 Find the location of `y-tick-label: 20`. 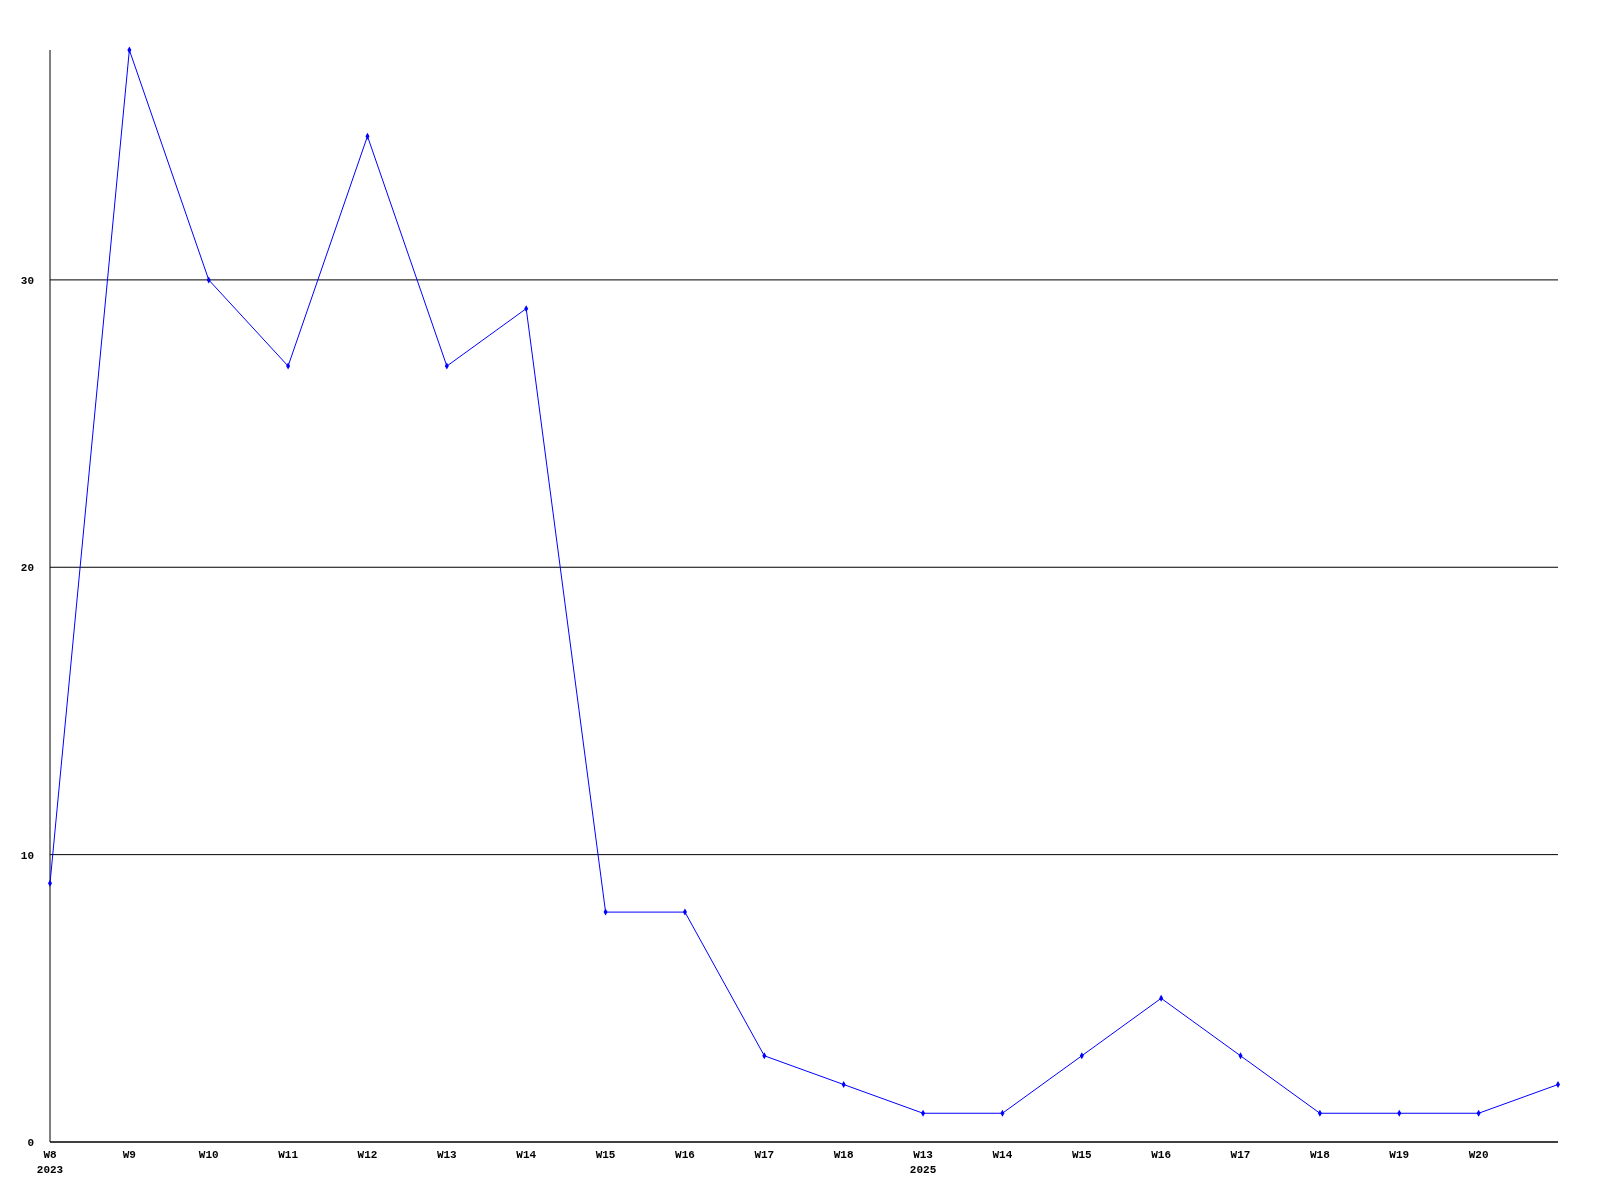

y-tick-label: 20 is located at coordinates (27, 568).